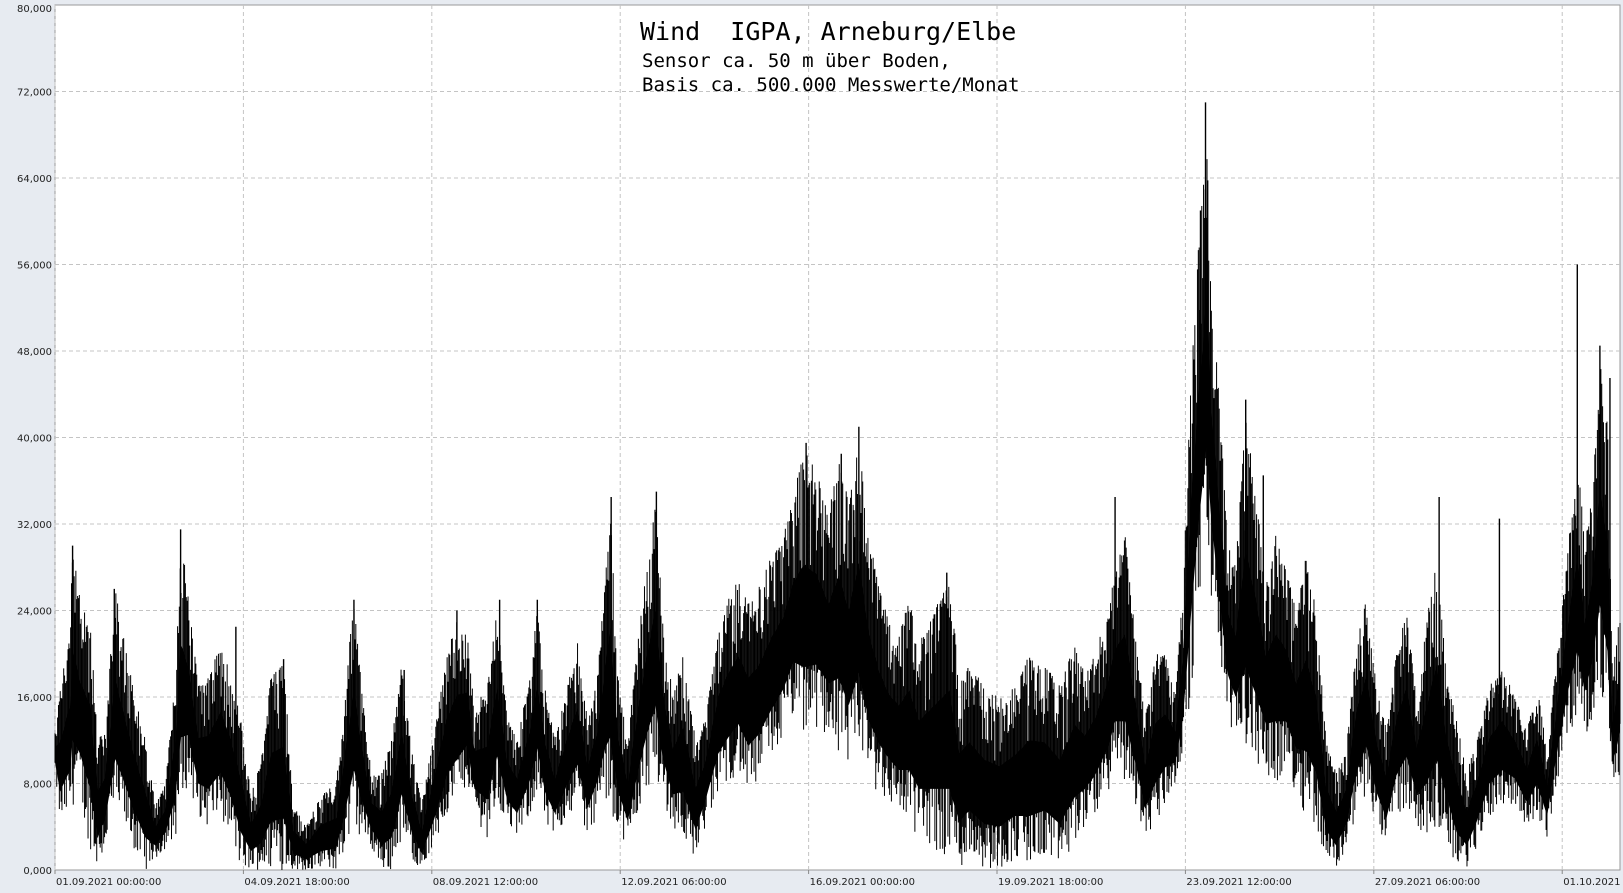  What do you see at coordinates (34, 179) in the screenshot?
I see `y-tick-label: 64,000` at bounding box center [34, 179].